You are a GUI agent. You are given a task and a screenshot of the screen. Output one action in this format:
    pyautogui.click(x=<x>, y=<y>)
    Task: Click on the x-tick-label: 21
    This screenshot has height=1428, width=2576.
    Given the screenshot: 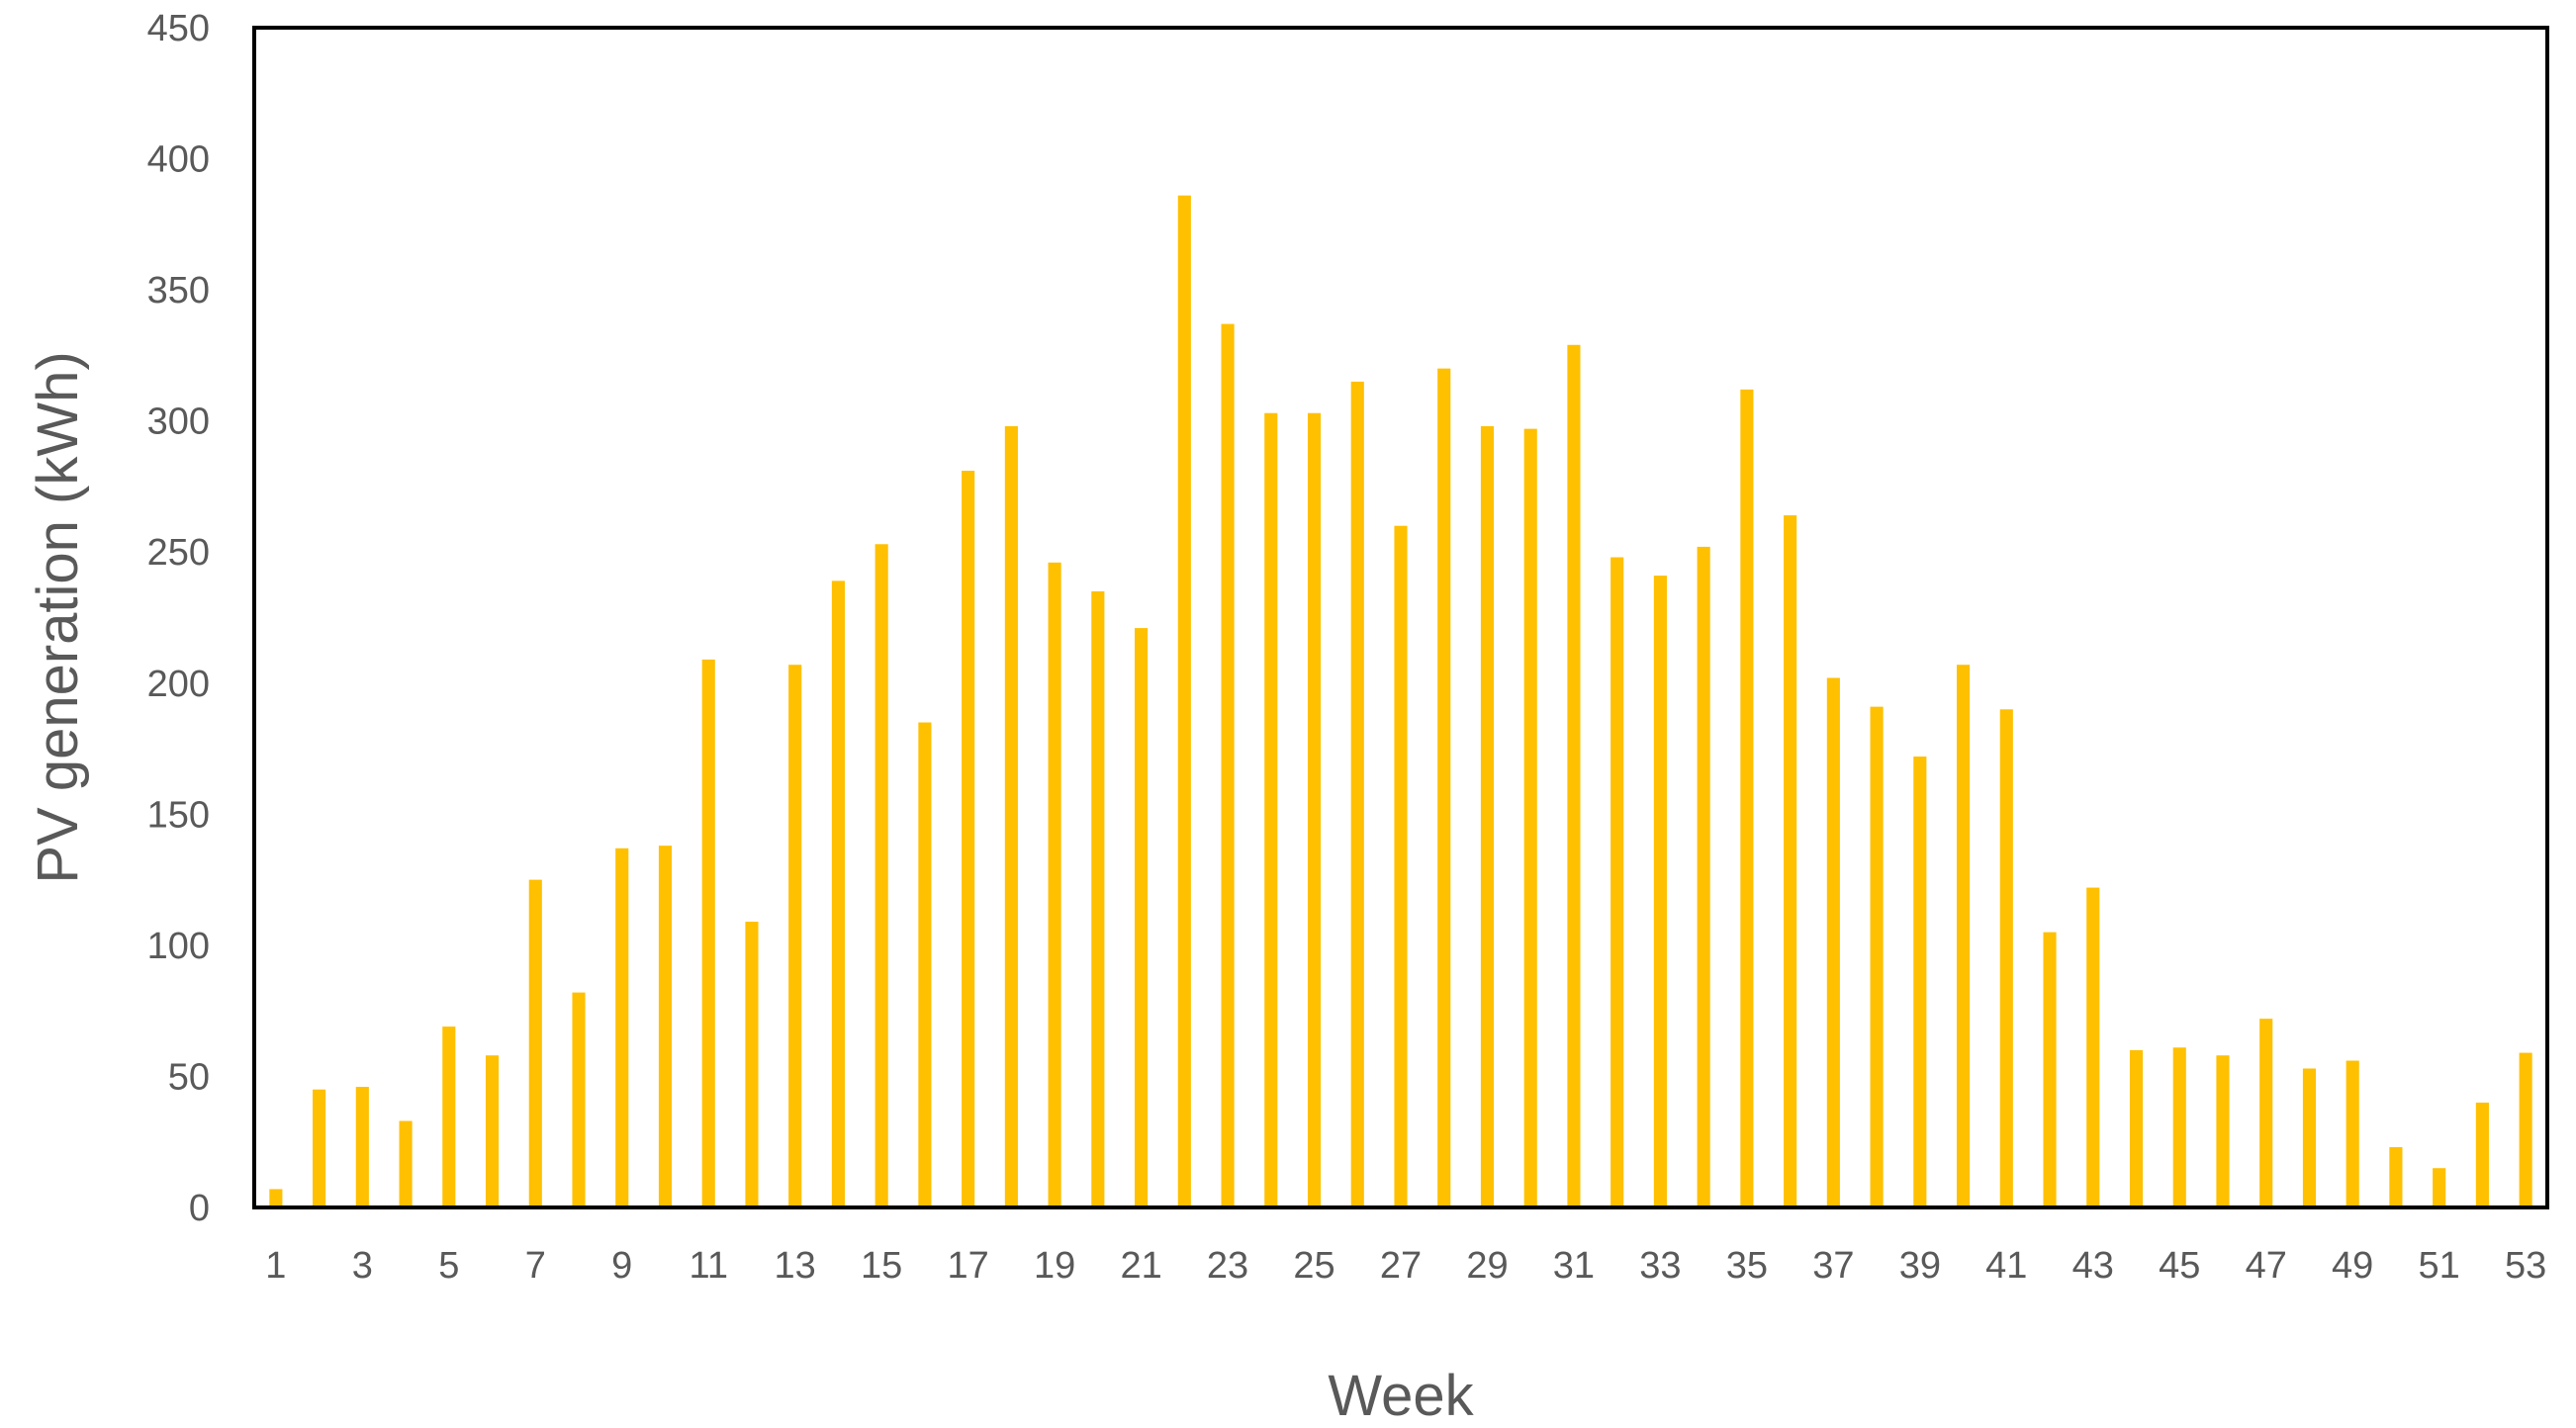 What is the action you would take?
    pyautogui.click(x=1140, y=1266)
    